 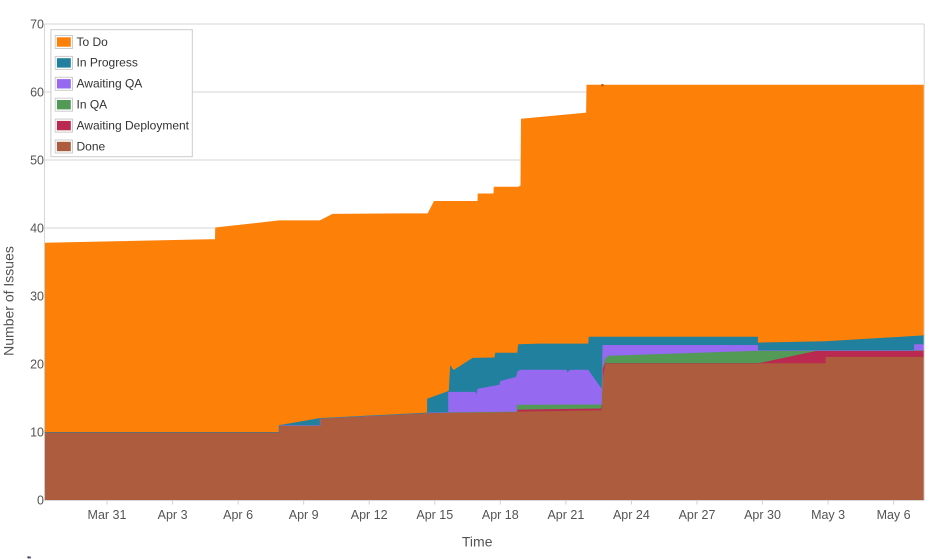 What do you see at coordinates (894, 515) in the screenshot?
I see `svg-text: May 6` at bounding box center [894, 515].